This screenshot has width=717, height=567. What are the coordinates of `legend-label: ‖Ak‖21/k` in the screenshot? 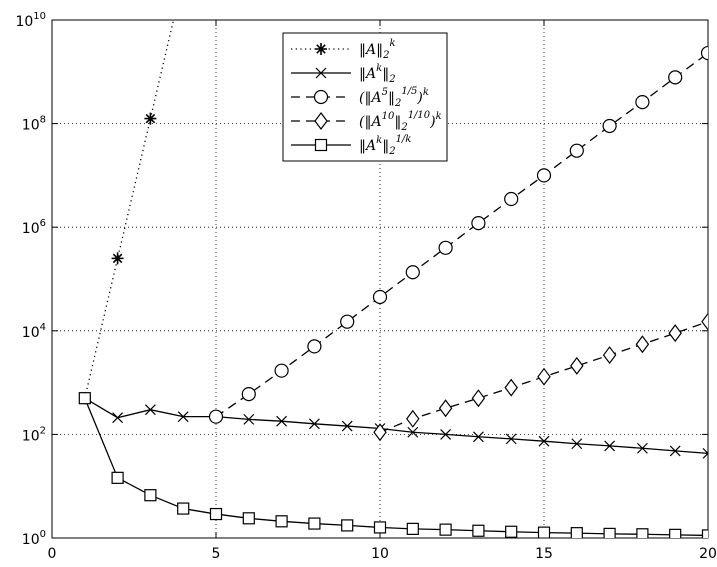 It's located at (385, 145).